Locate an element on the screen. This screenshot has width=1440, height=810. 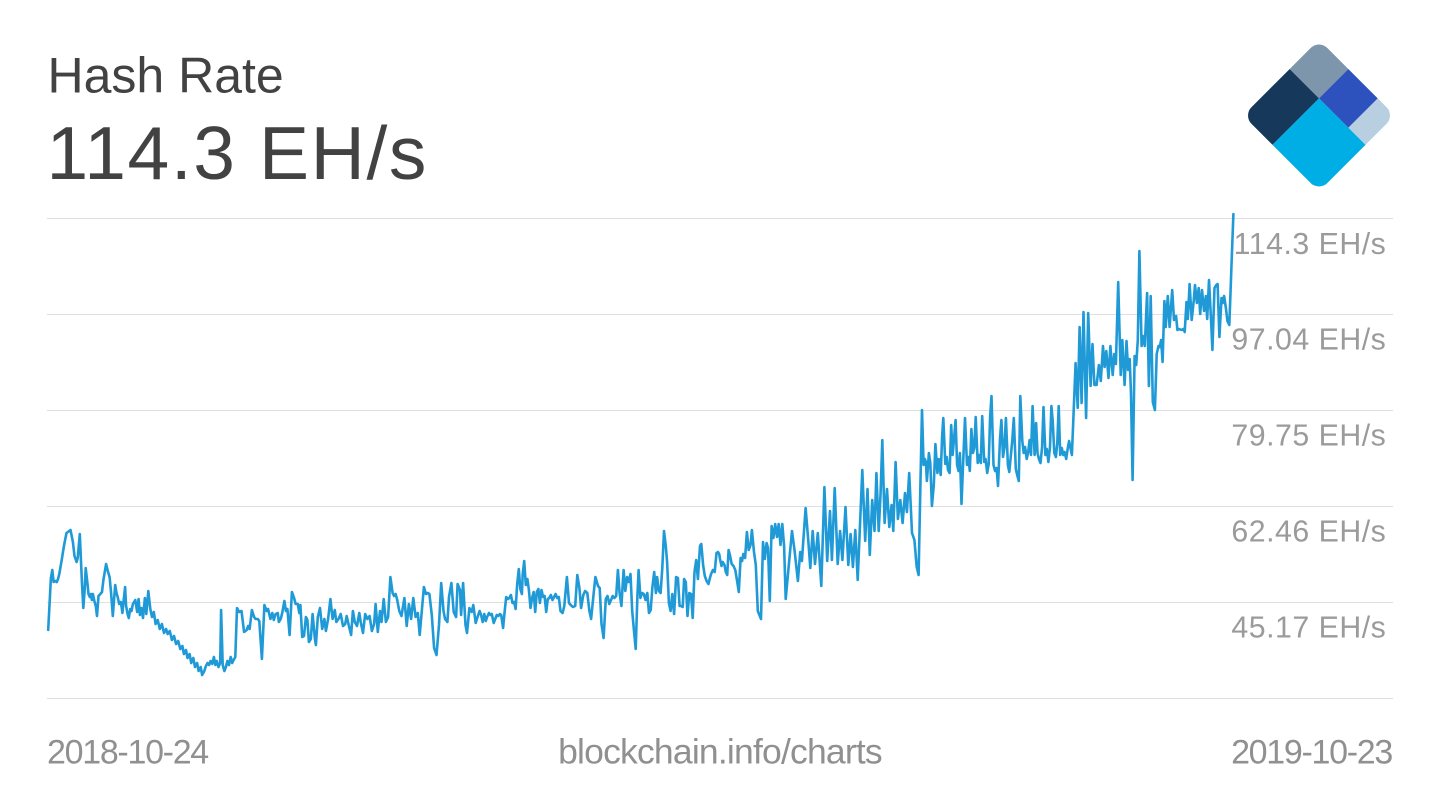
svg-text: Hash Rate is located at coordinates (166, 76).